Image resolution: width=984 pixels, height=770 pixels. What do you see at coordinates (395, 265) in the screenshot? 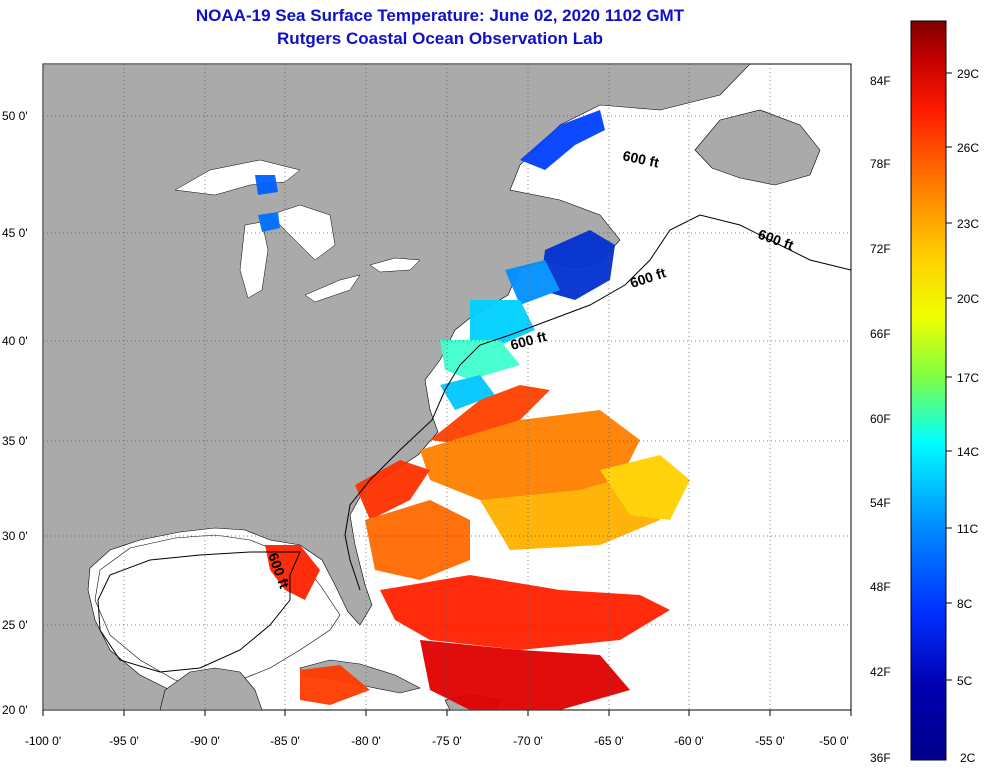
I see `lake-ontario` at bounding box center [395, 265].